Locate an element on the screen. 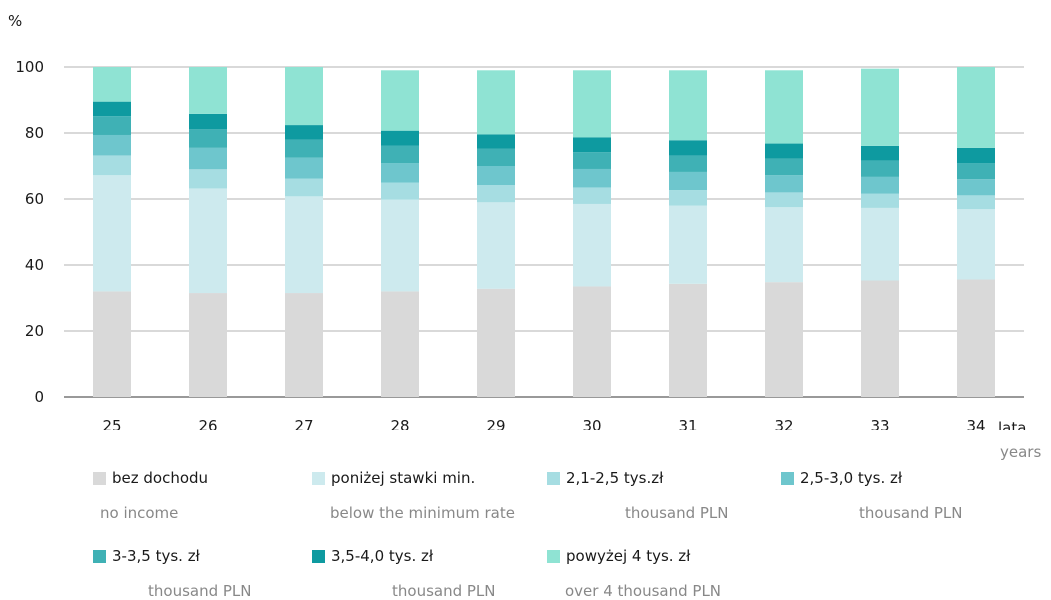 The height and width of the screenshot is (600, 1051). bar-segment-s0-c1 is located at coordinates (208, 345).